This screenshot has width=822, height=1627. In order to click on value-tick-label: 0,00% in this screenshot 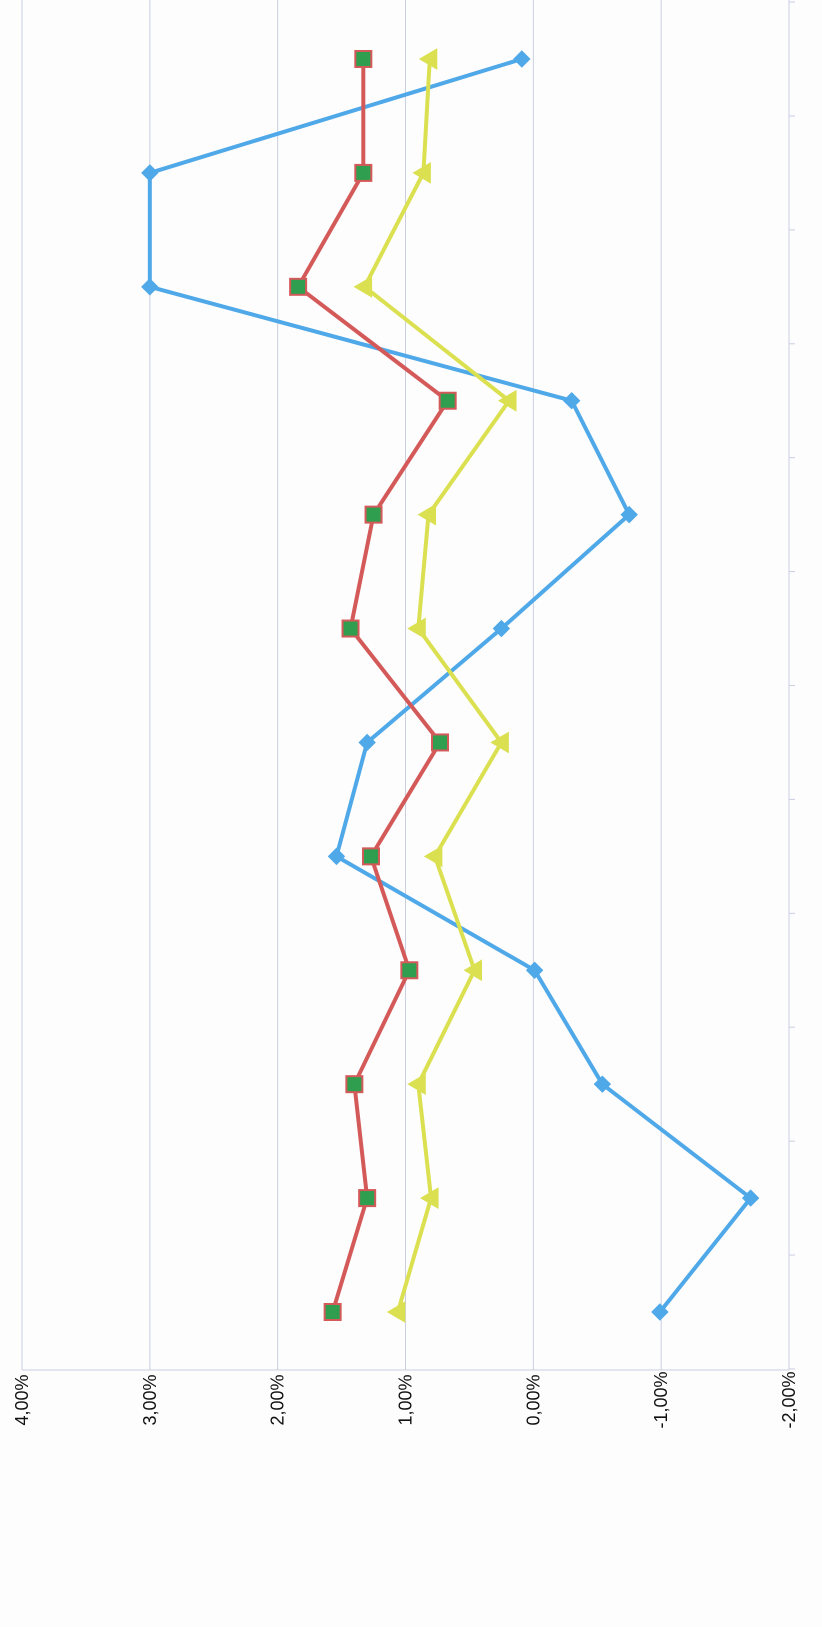, I will do `click(533, 1399)`.